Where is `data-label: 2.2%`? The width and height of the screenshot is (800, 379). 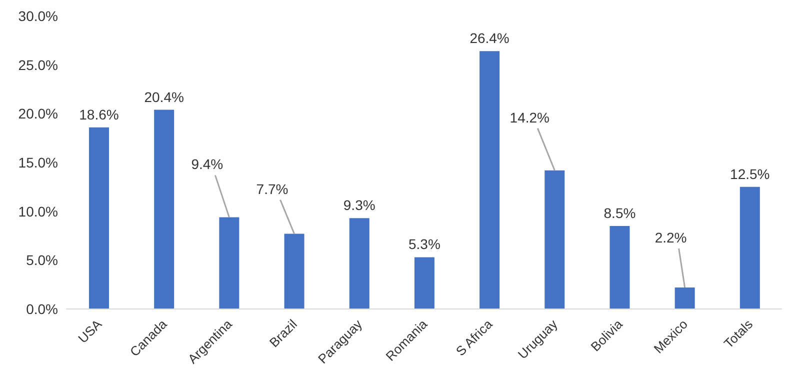 data-label: 2.2% is located at coordinates (670, 238).